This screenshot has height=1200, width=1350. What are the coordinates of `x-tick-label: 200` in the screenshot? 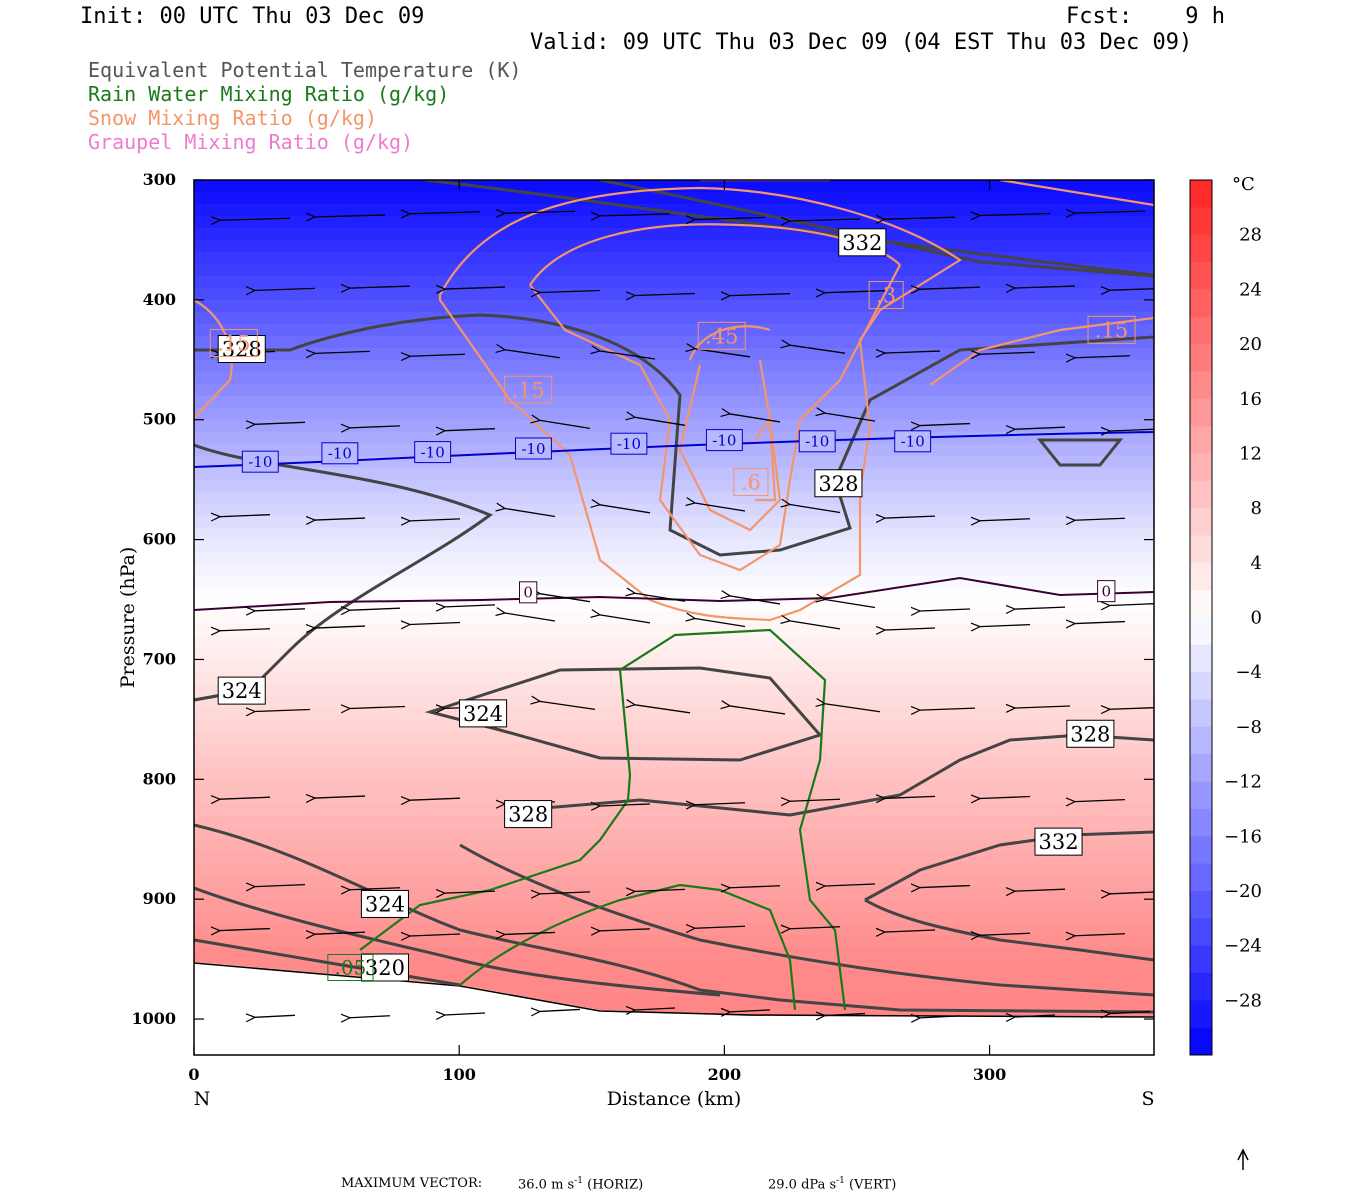 It's located at (724, 1074).